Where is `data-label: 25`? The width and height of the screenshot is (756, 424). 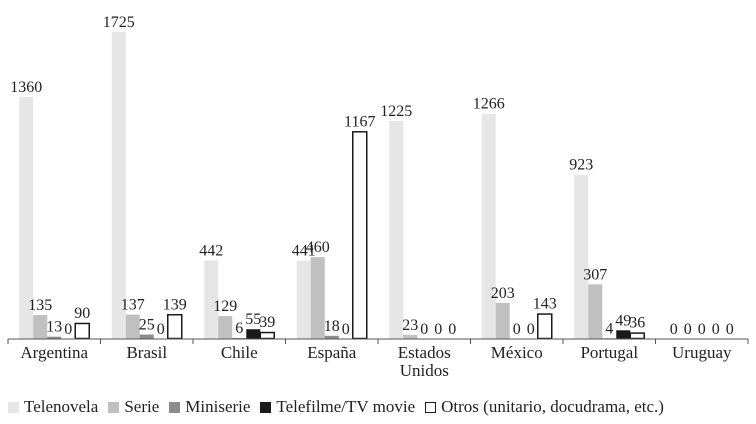 data-label: 25 is located at coordinates (147, 325).